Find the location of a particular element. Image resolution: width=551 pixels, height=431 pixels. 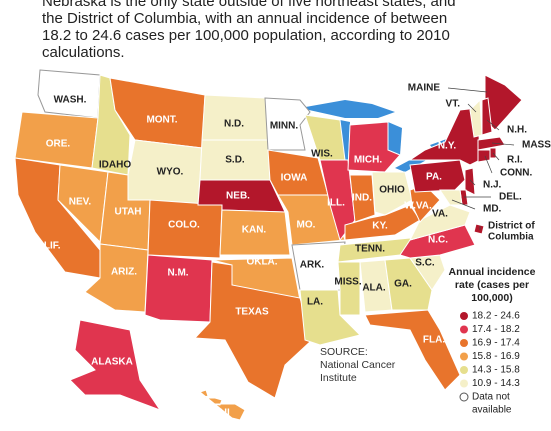

state-label: N.Y. is located at coordinates (447, 146).